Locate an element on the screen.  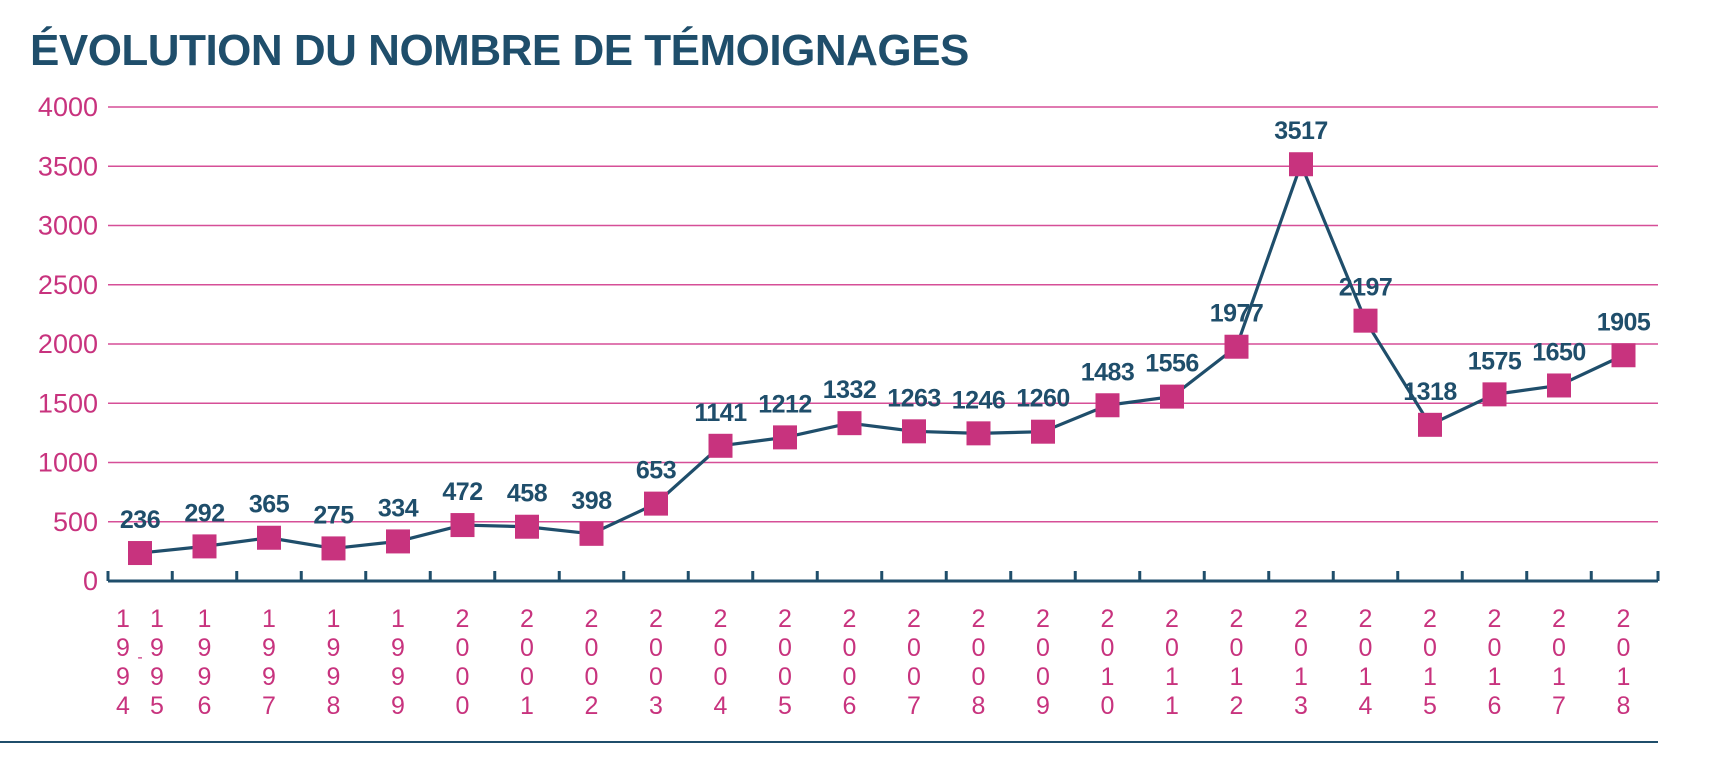
data-label: 1650 is located at coordinates (1559, 352).